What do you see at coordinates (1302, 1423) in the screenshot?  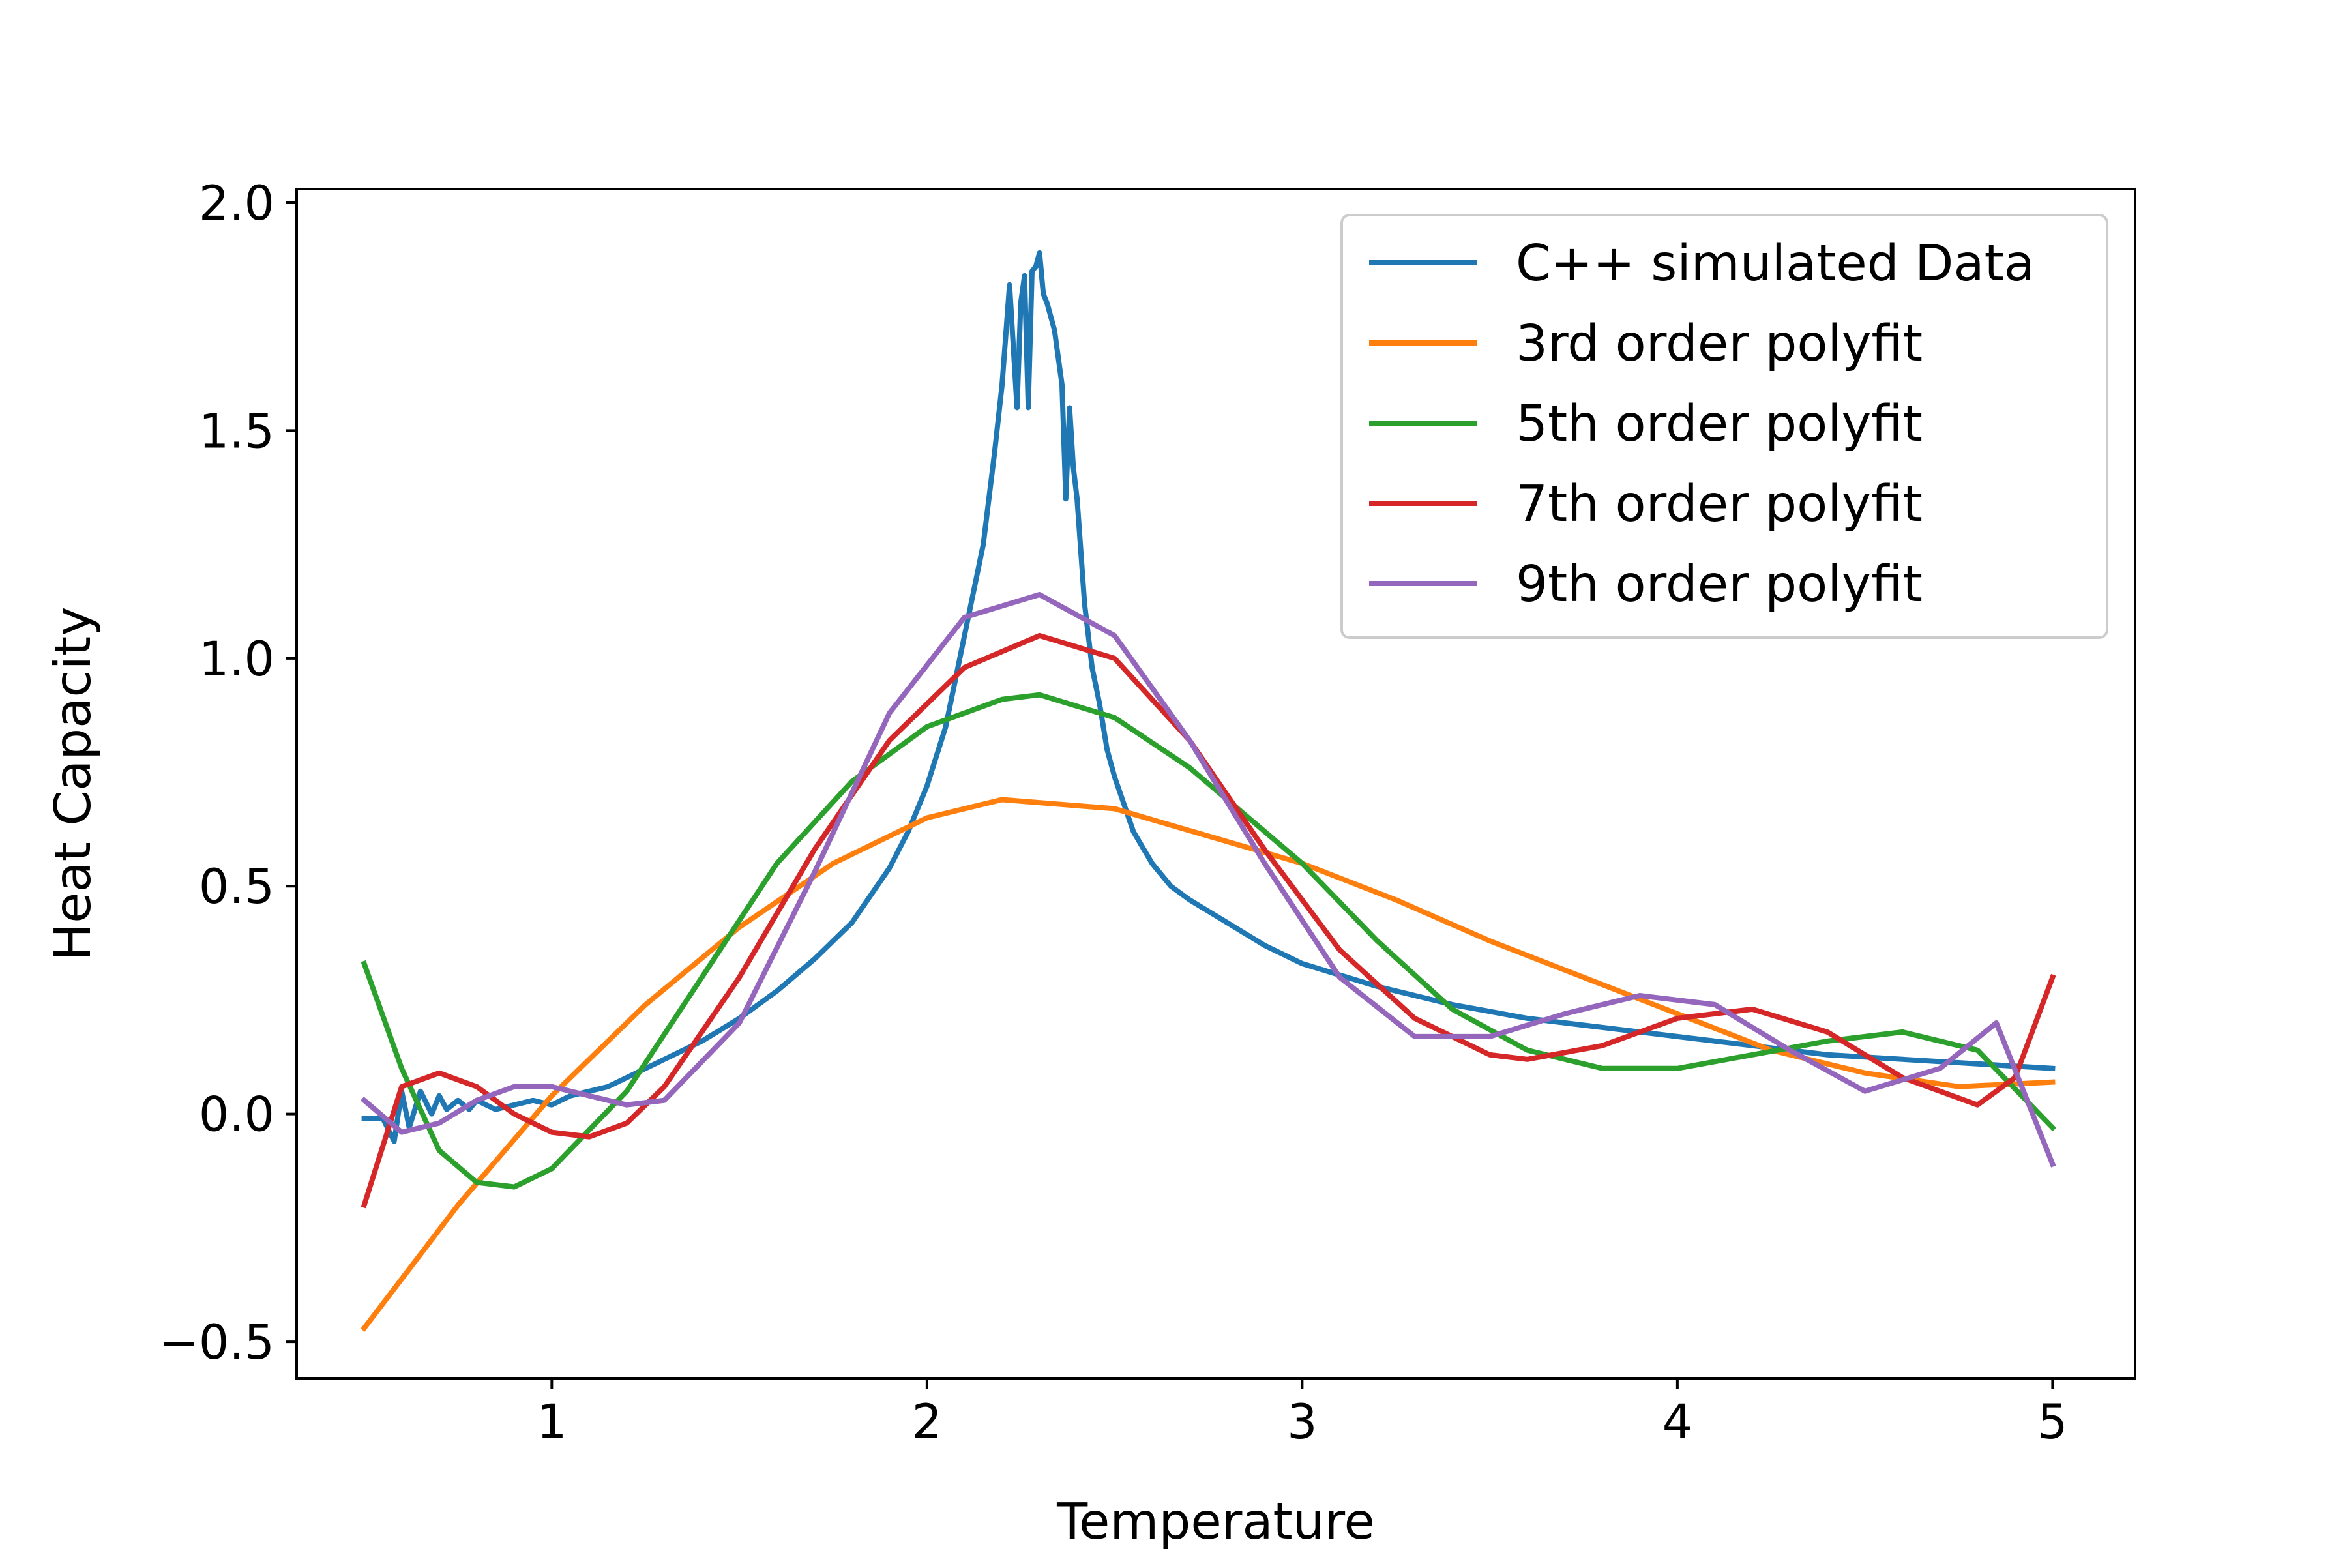 I see `x-tick-label: 3` at bounding box center [1302, 1423].